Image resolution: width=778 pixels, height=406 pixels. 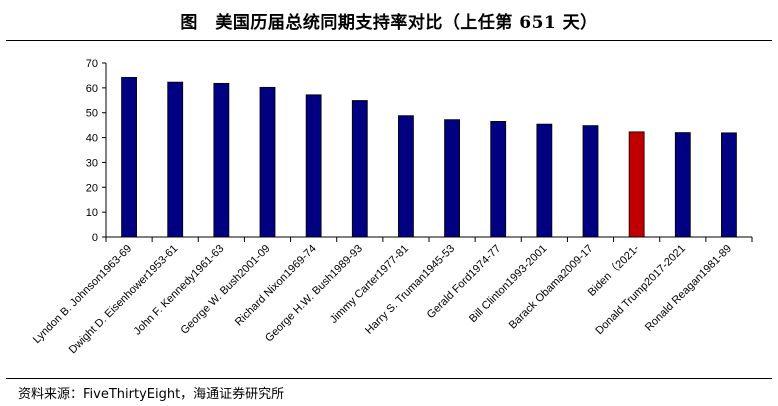 I want to click on y-tick-label: 40, so click(x=92, y=139).